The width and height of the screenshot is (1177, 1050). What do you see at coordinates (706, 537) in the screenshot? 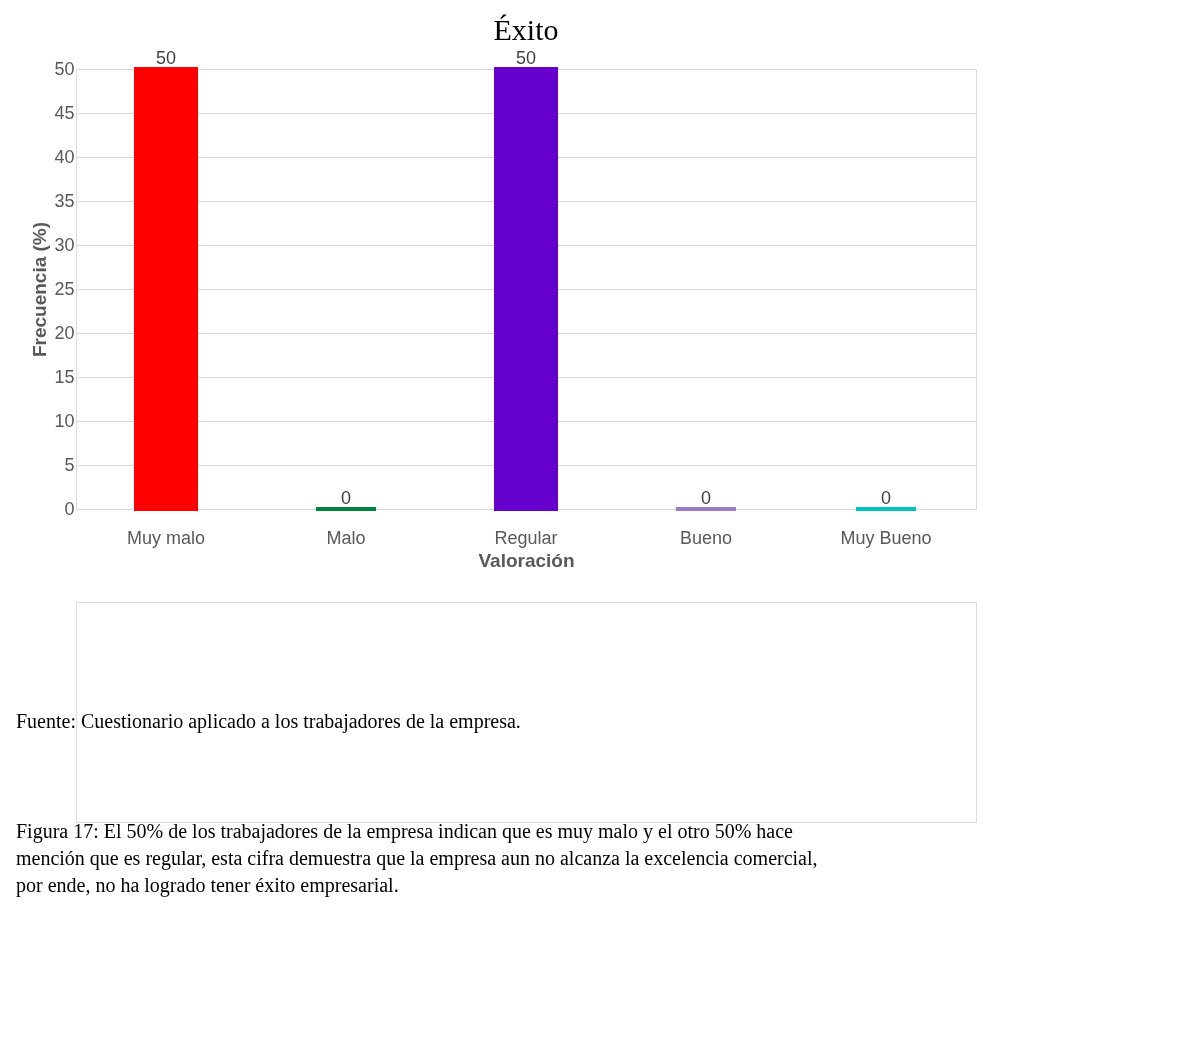
I see `x-tick-label: Bueno` at bounding box center [706, 537].